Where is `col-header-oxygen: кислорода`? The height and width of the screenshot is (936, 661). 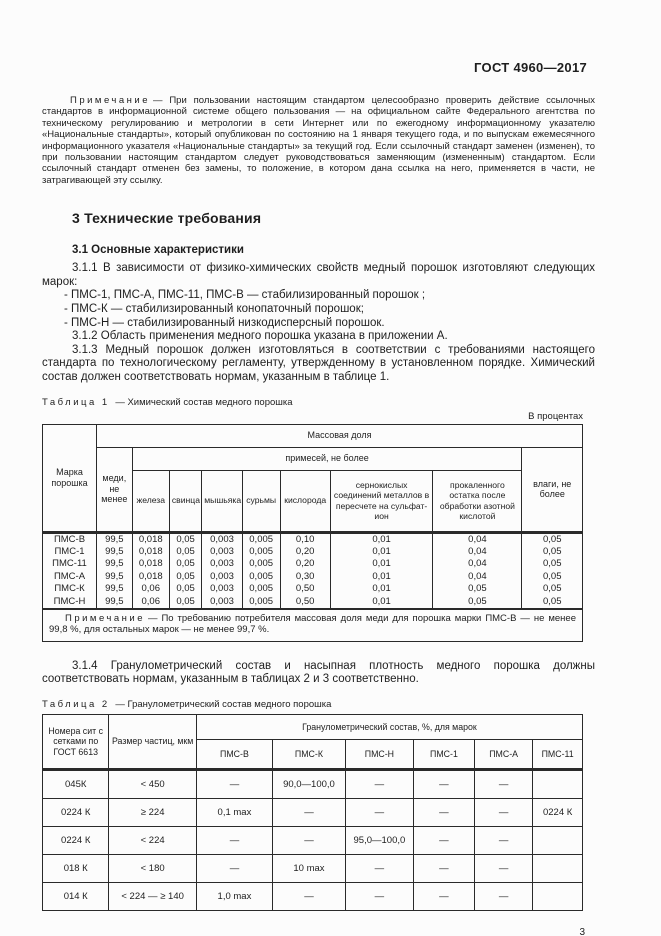 col-header-oxygen: кислорода is located at coordinates (305, 501).